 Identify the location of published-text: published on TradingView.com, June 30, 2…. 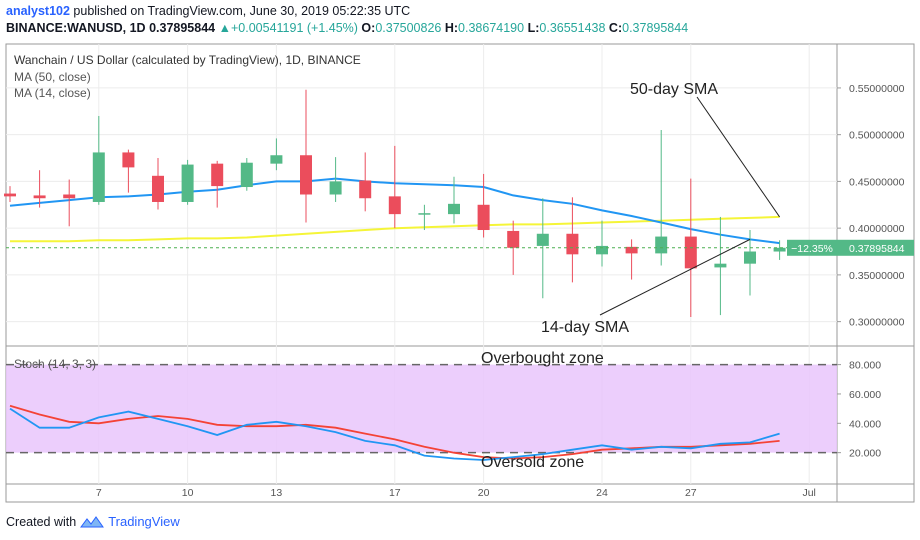
(240, 11).